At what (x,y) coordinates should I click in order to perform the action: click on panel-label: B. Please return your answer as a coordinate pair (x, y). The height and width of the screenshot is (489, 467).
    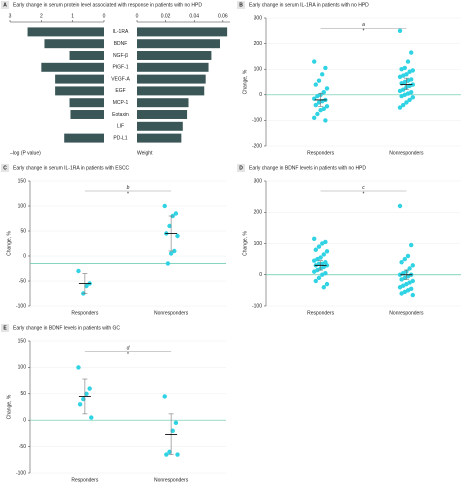
    Looking at the image, I should click on (241, 6).